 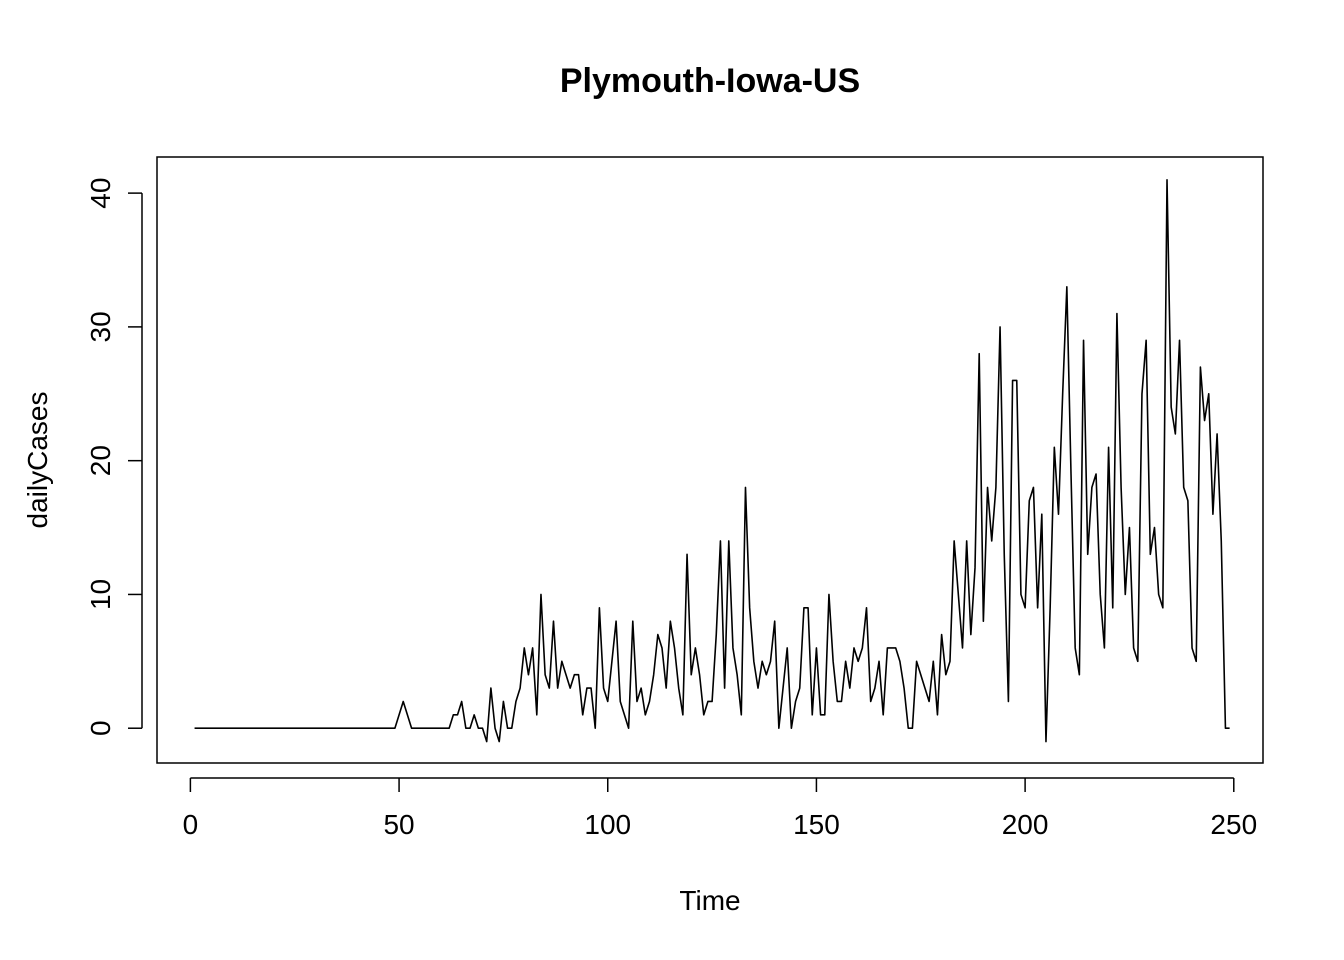 What do you see at coordinates (816, 824) in the screenshot?
I see `x-tick-label: 150` at bounding box center [816, 824].